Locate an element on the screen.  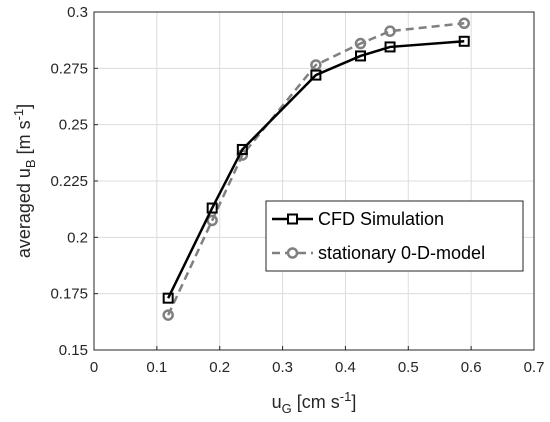
y-tick-label: 0.15 is located at coordinates (73, 350).